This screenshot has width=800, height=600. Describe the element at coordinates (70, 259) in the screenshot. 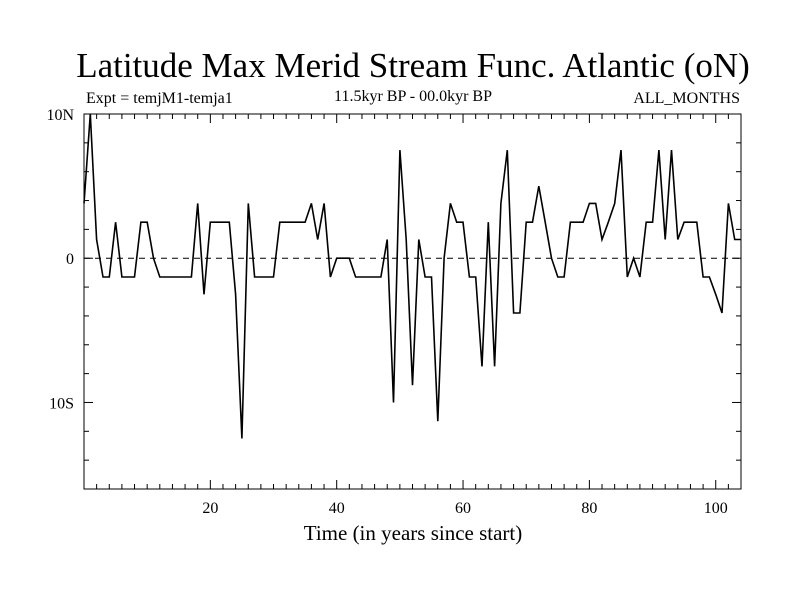

I see `y-tick-label: 0` at that location.